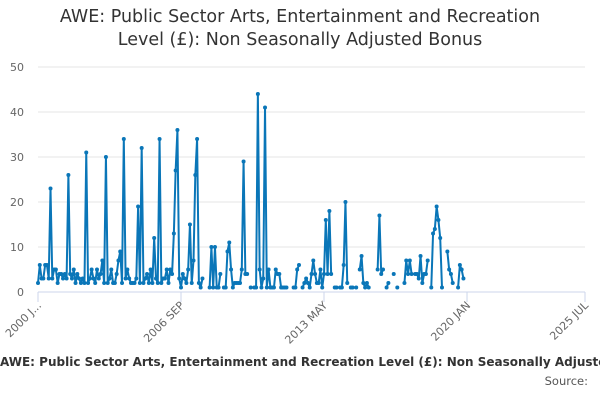  Describe the element at coordinates (17, 180) in the screenshot. I see `y-axis-tick-labels: 0 10 20 30 40 50` at that location.